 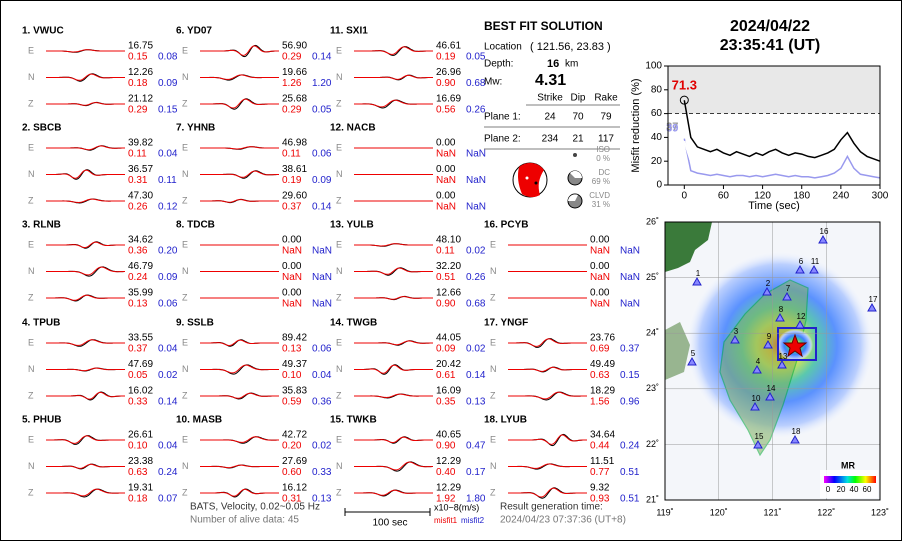 I want to click on misfit2: 0.17, so click(x=476, y=472).